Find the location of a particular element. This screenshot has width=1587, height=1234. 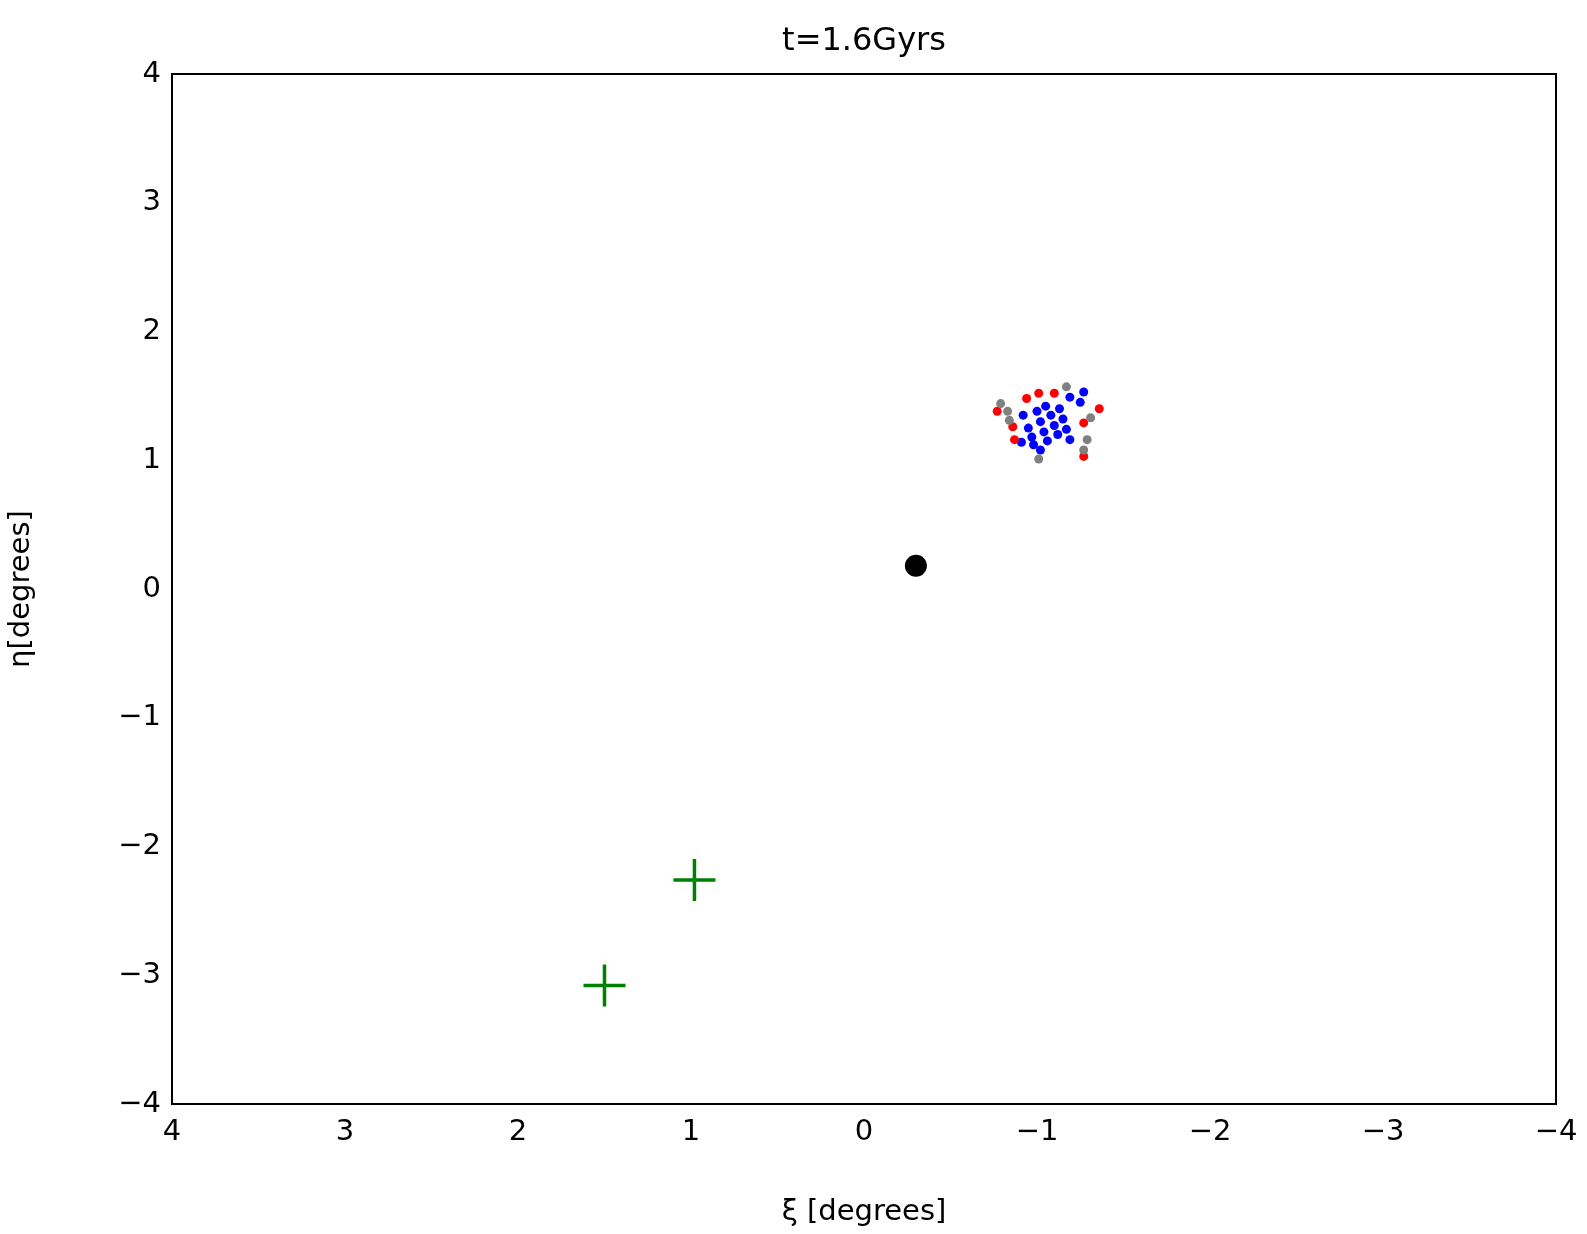

y-tick-label: −4 is located at coordinates (139, 1101).